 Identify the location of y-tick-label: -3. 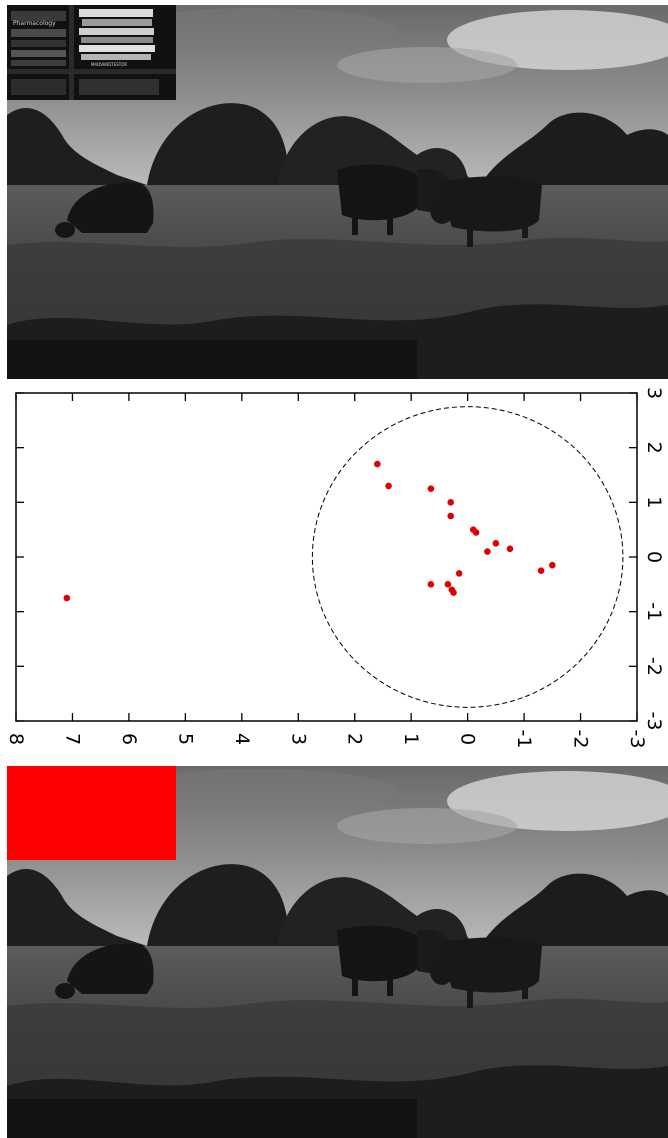
(654, 721).